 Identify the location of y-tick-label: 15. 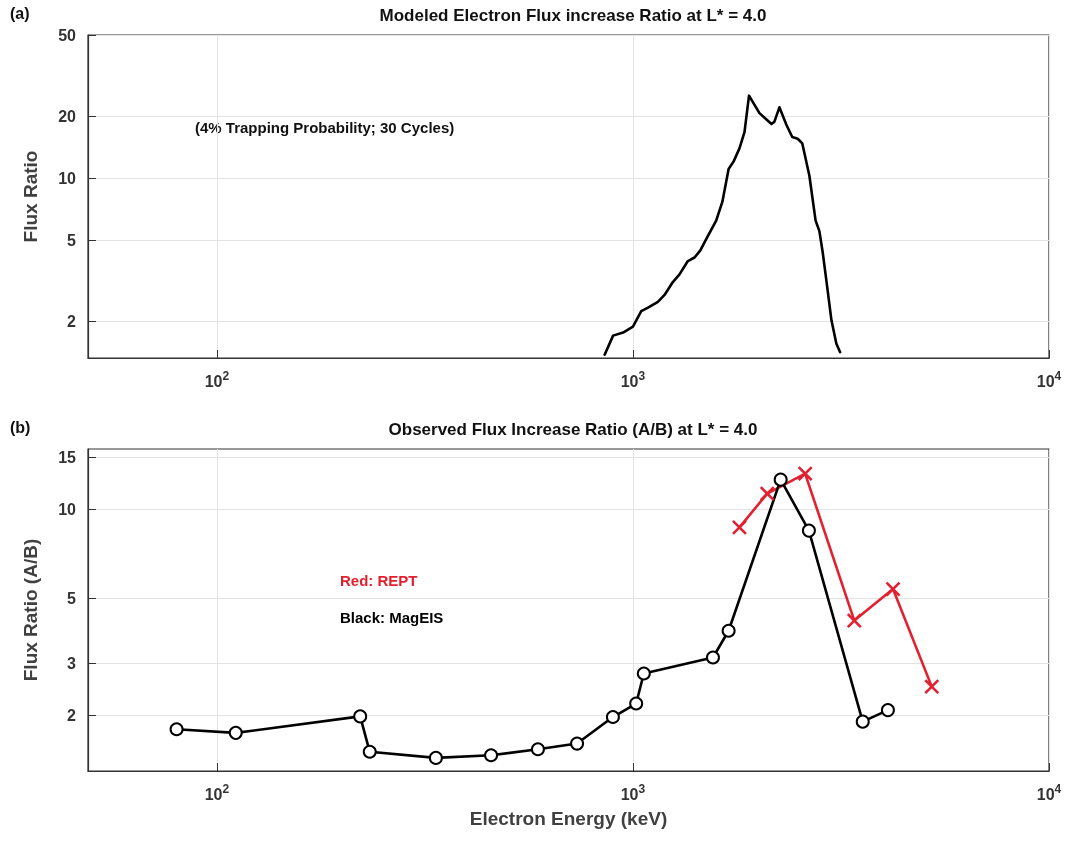
(67, 457).